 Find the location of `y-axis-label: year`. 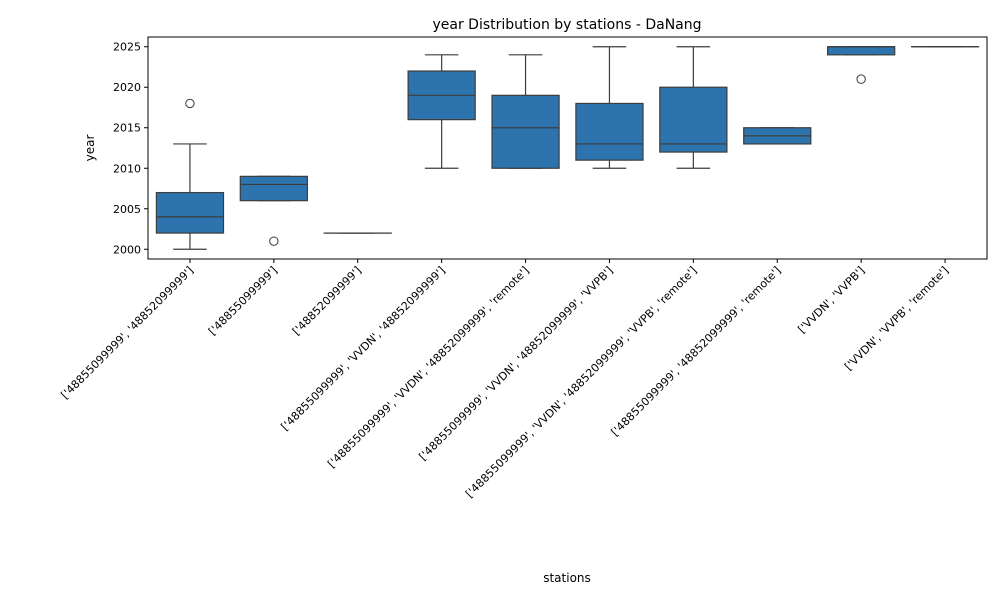

y-axis-label: year is located at coordinates (90, 148).